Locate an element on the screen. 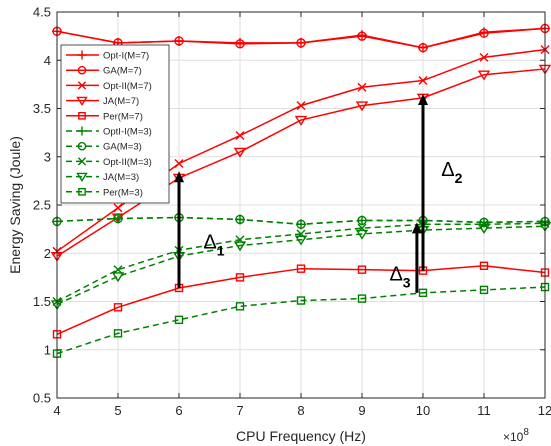 The width and height of the screenshot is (551, 446). y-tick-label: 2.5 is located at coordinates (42, 205).